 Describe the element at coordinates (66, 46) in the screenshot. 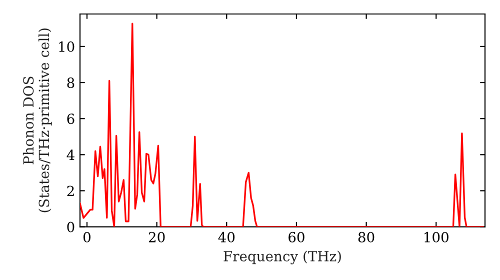

I see `y-tick-label: 10` at that location.